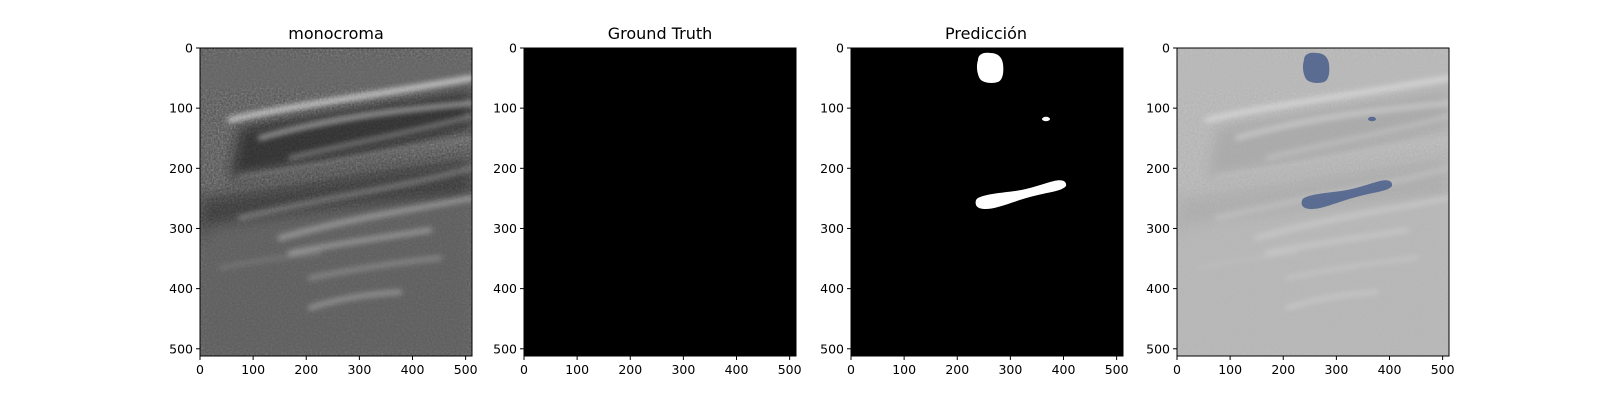 The width and height of the screenshot is (1600, 400). I want to click on overlay-blob-elongated, so click(1347, 195).